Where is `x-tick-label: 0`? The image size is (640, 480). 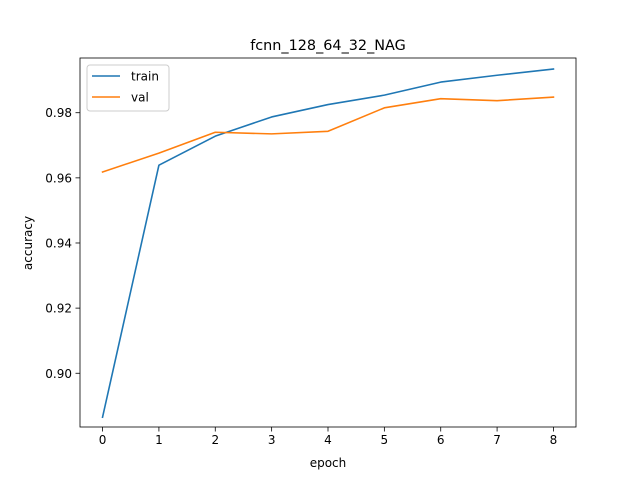 x-tick-label: 0 is located at coordinates (103, 440).